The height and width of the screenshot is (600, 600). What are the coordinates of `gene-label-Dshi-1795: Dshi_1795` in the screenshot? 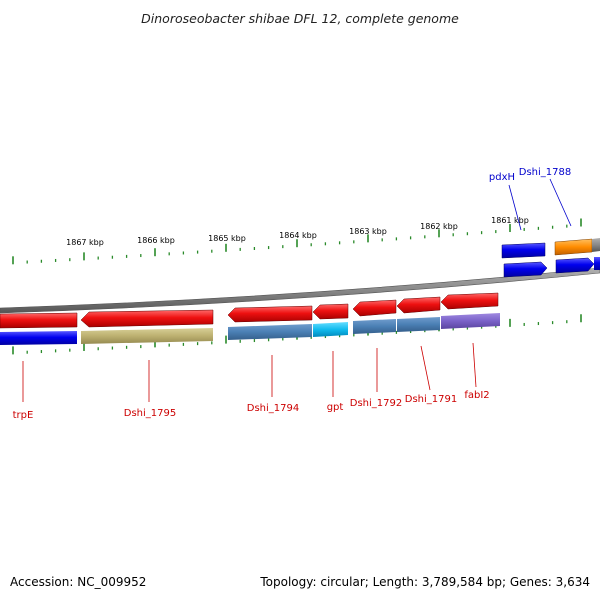 It's located at (150, 413).